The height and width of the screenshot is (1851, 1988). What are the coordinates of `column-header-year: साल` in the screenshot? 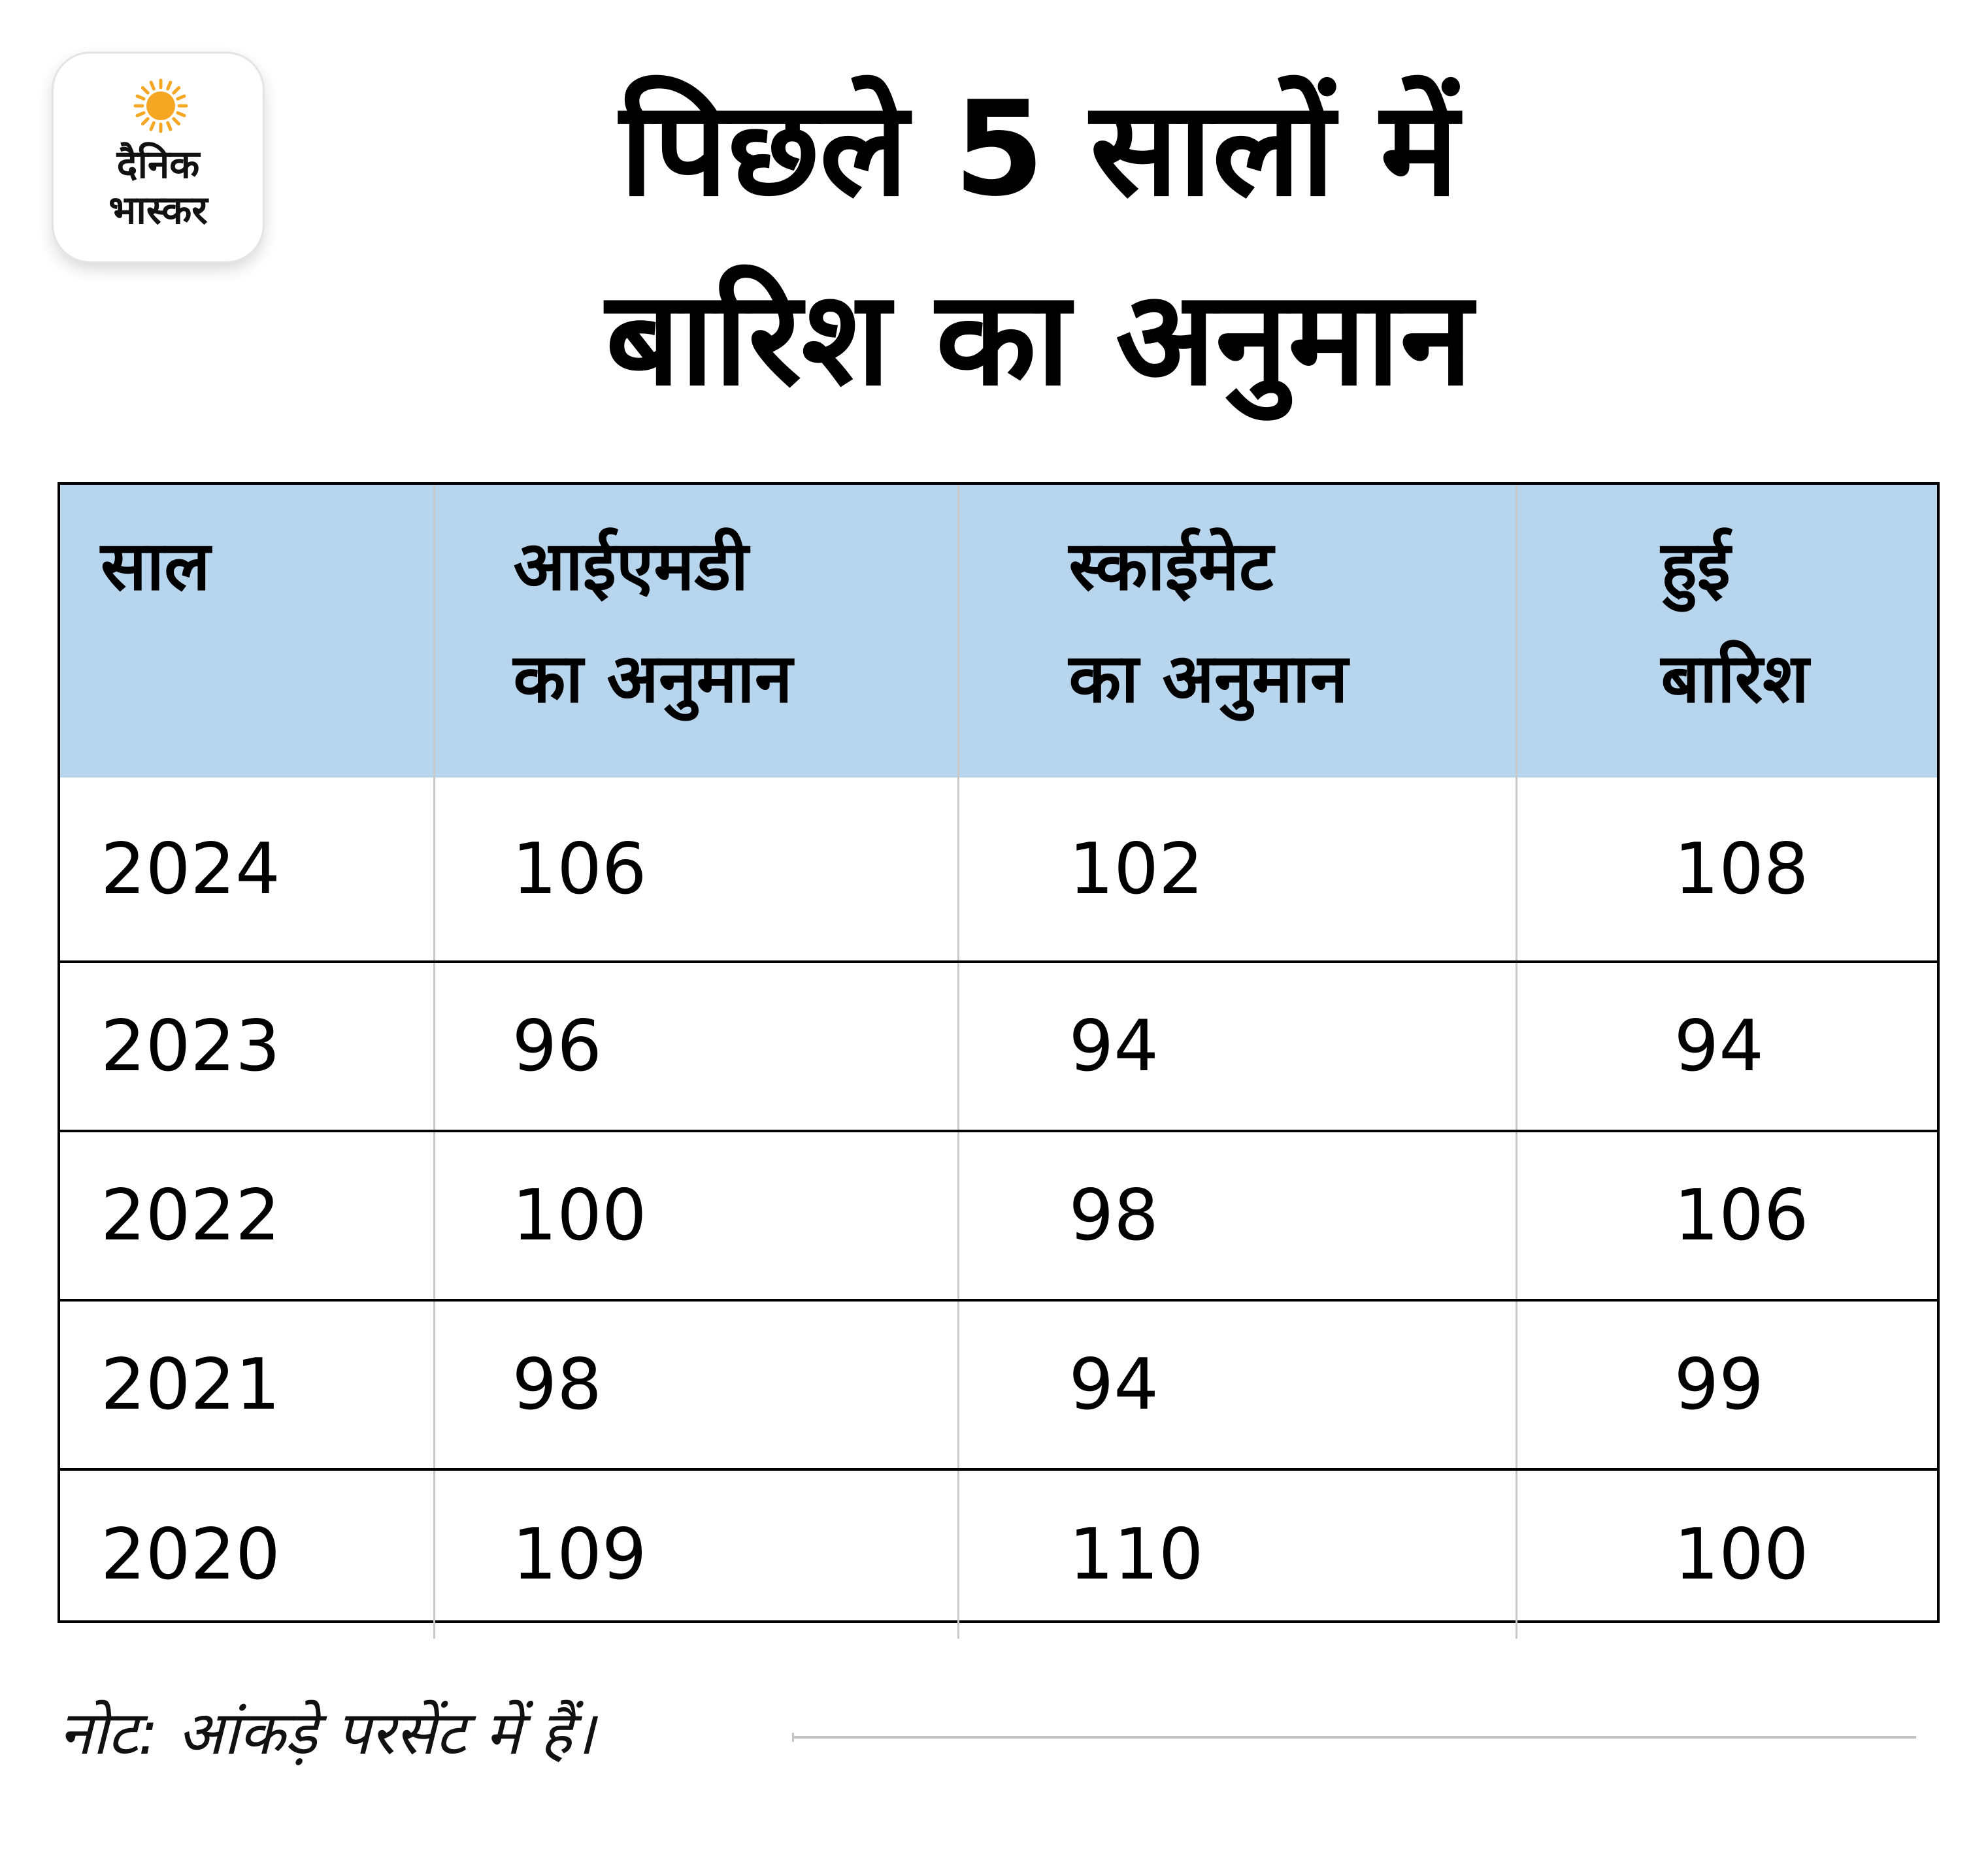 It's located at (247, 631).